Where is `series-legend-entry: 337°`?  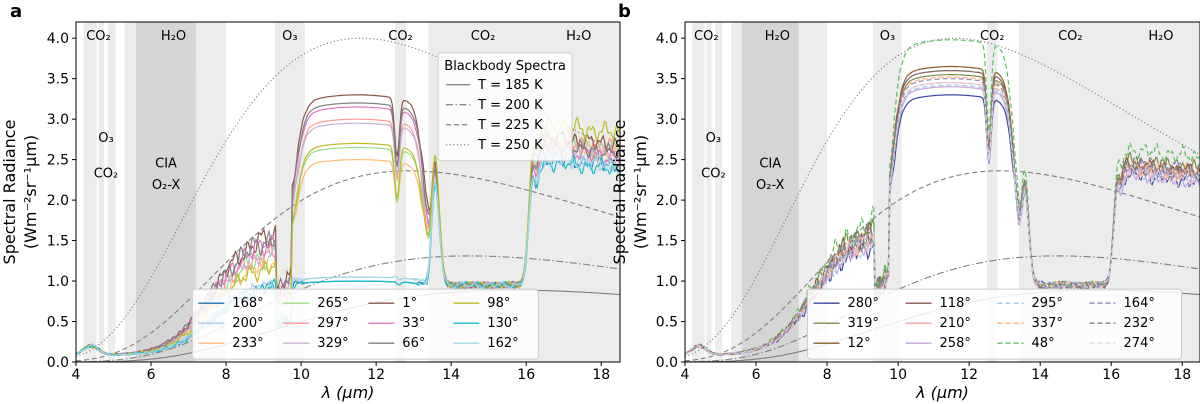
series-legend-entry: 337° is located at coordinates (1047, 323).